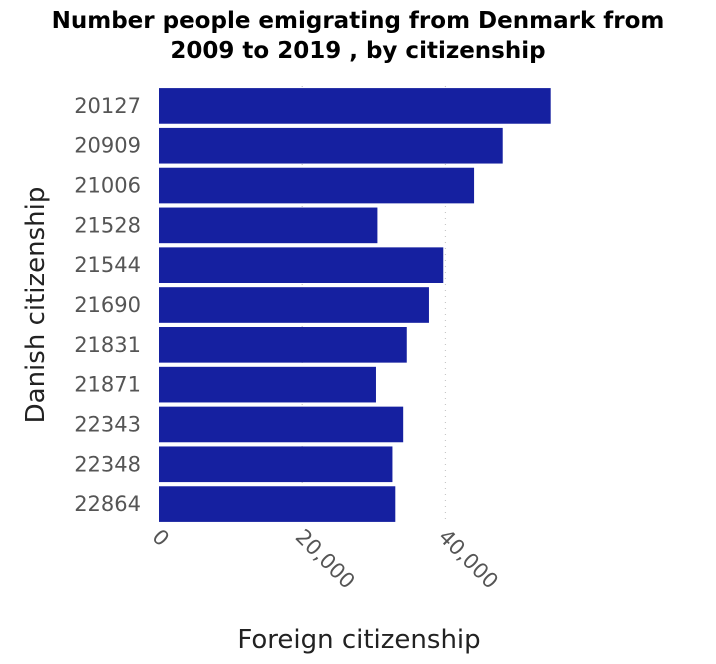 This screenshot has height=664, width=716. I want to click on y-tick-label-21690: 21690, so click(107, 305).